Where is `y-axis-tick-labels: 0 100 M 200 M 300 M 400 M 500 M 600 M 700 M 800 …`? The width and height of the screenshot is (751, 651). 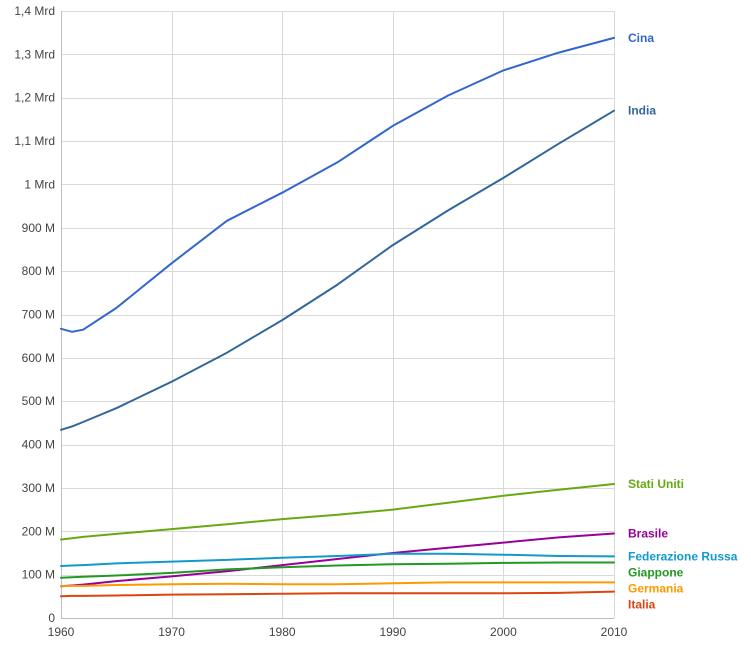
y-axis-tick-labels: 0 100 M 200 M 300 M 400 M 500 M 600 M 700 M 800 … is located at coordinates (34, 314).